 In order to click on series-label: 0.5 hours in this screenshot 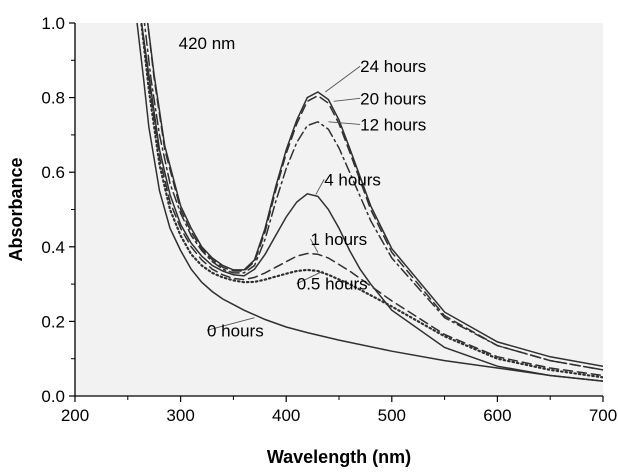, I will do `click(332, 284)`.